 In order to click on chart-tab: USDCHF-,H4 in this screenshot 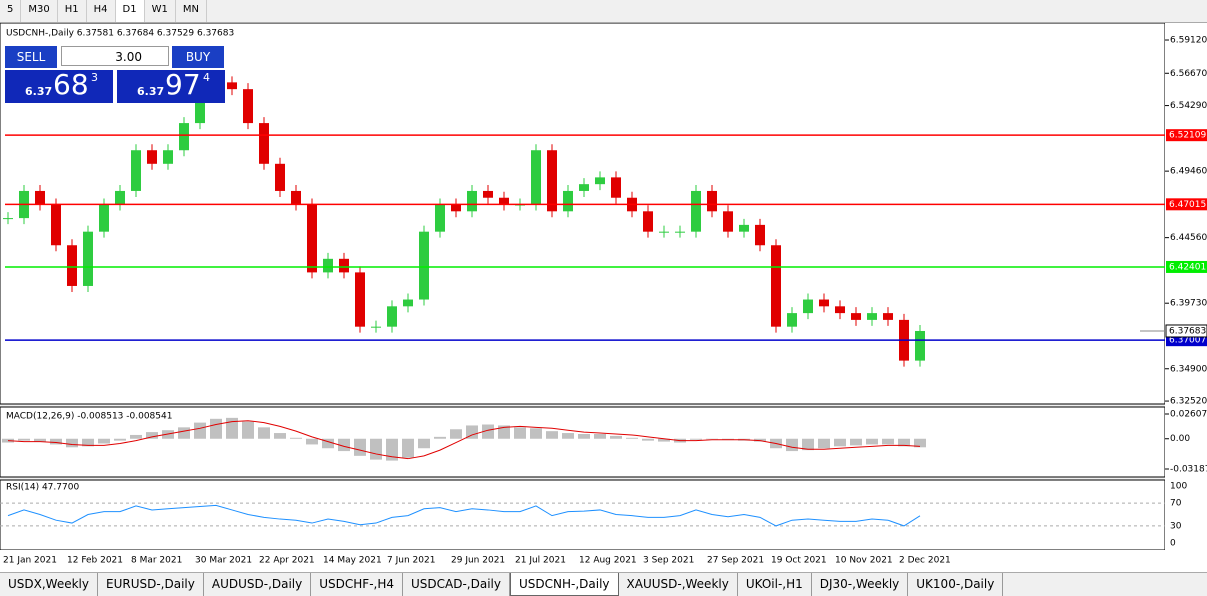, I will do `click(357, 584)`.